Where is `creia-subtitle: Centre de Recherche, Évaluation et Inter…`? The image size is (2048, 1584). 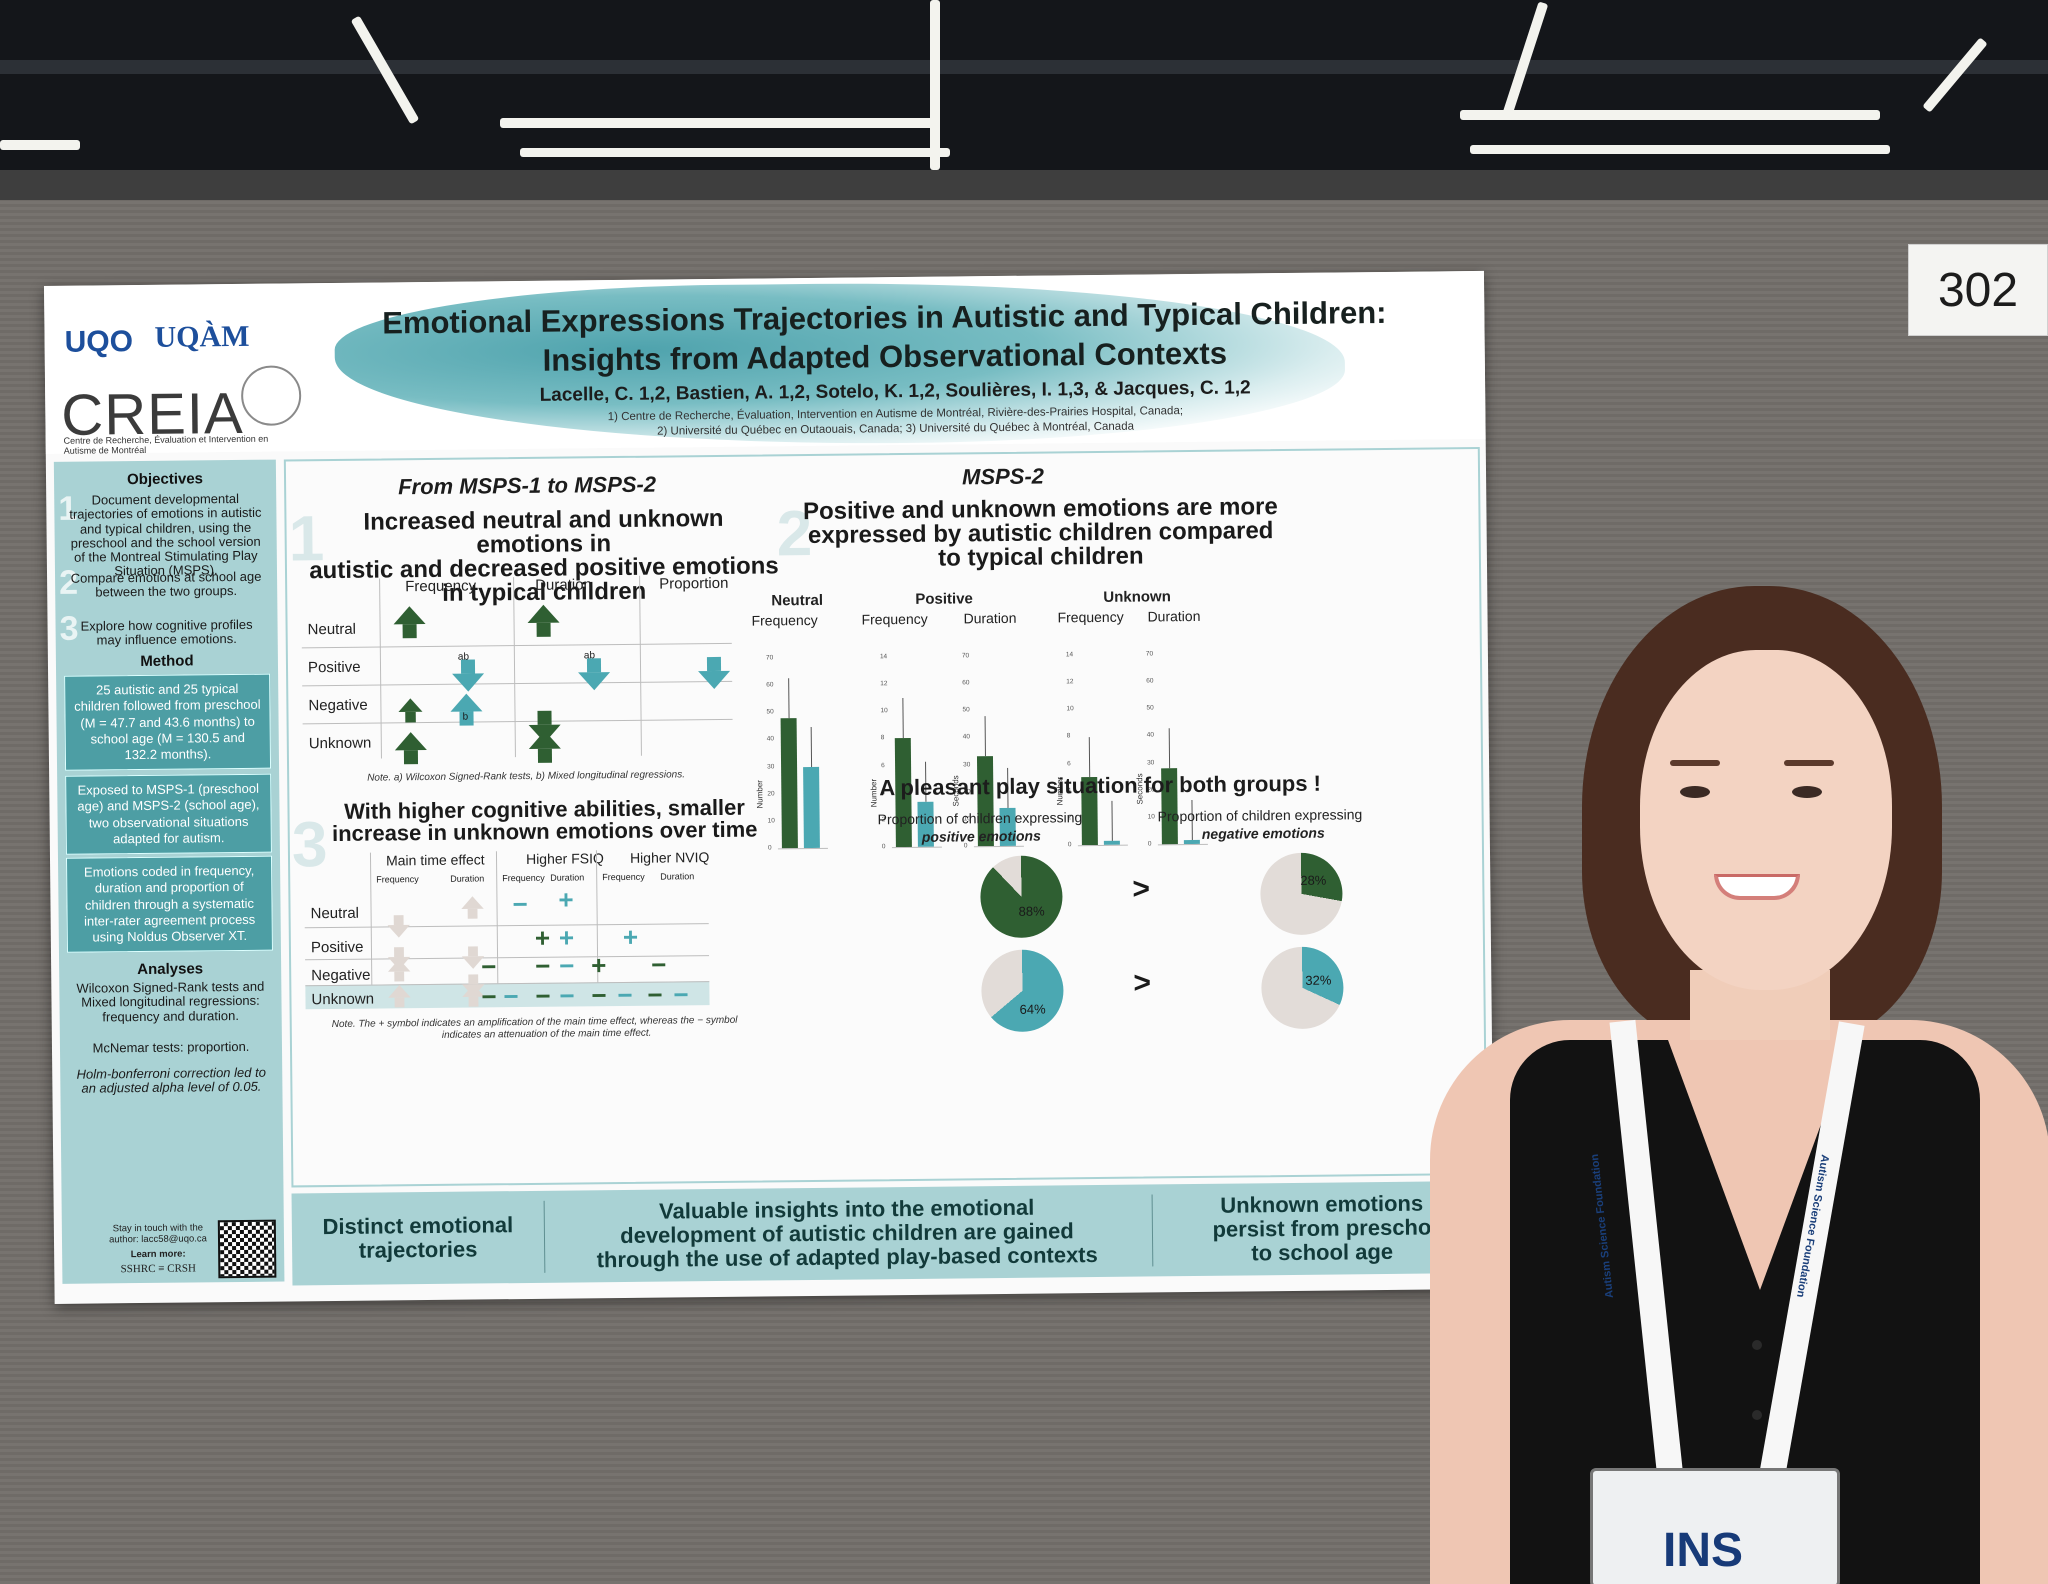 creia-subtitle: Centre de Recherche, Évaluation et Inter… is located at coordinates (166, 444).